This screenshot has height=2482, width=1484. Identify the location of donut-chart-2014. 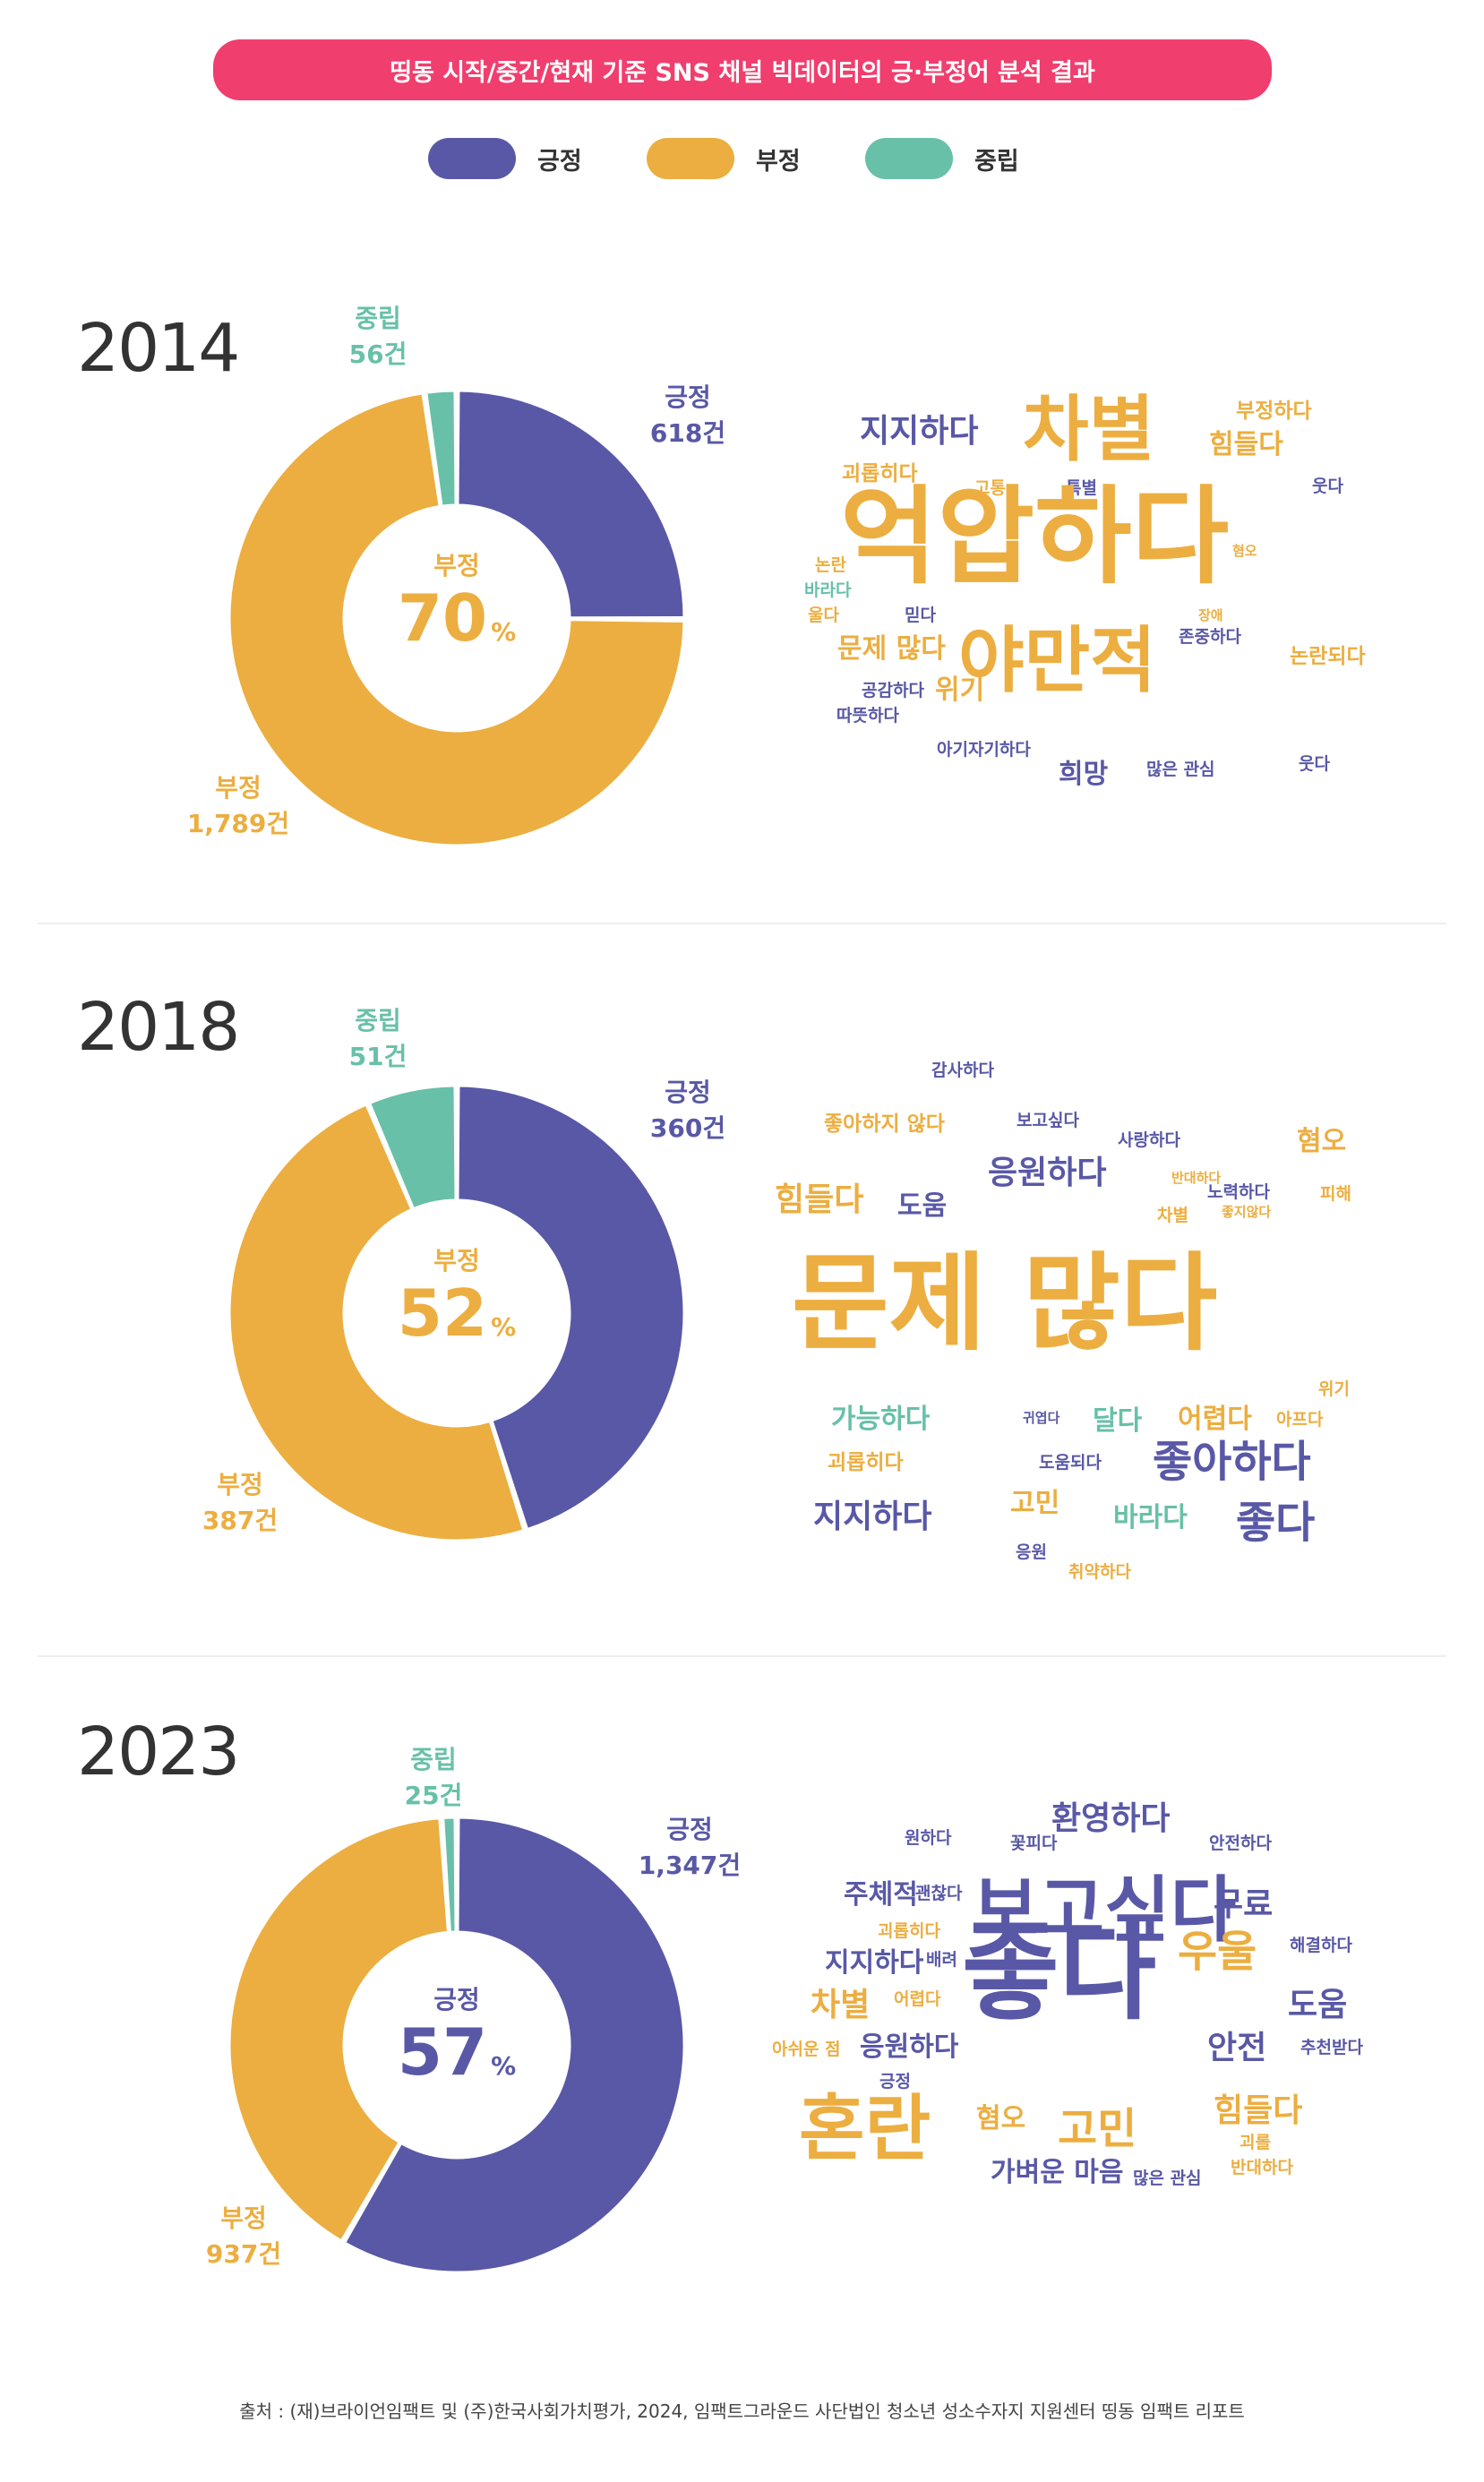
(456, 618).